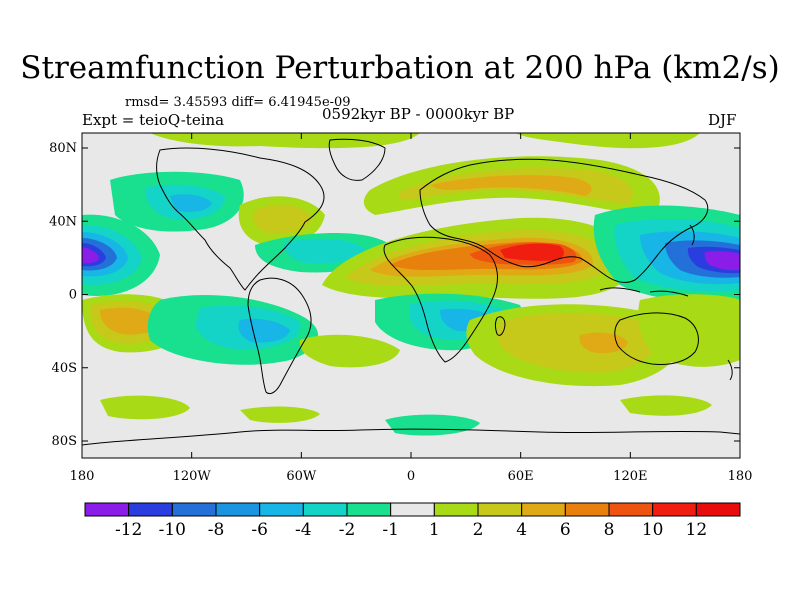 The width and height of the screenshot is (800, 600). What do you see at coordinates (90, 255) in the screenshot?
I see `contour-dateline-west6` at bounding box center [90, 255].